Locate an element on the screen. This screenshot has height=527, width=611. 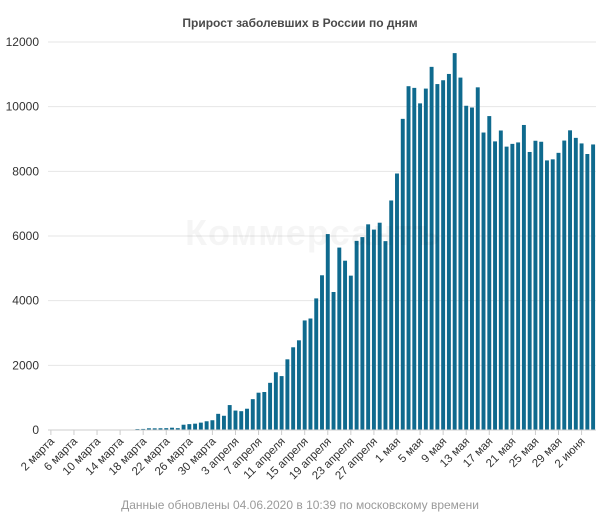
y-tick-label: 8000 is located at coordinates (25, 171).